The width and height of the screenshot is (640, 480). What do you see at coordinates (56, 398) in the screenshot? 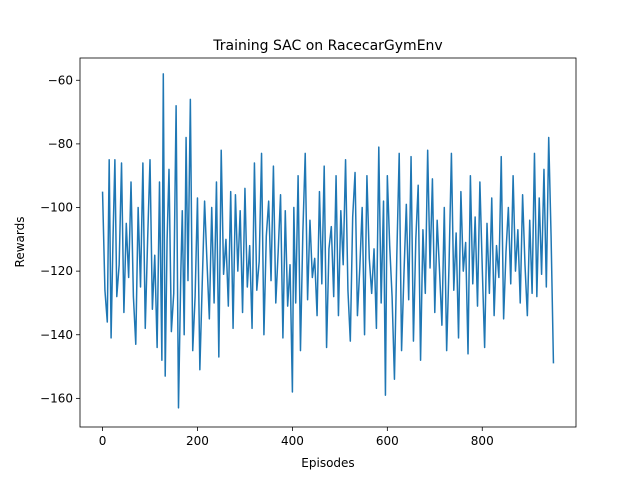
I see `y-tick-label: −160` at bounding box center [56, 398].